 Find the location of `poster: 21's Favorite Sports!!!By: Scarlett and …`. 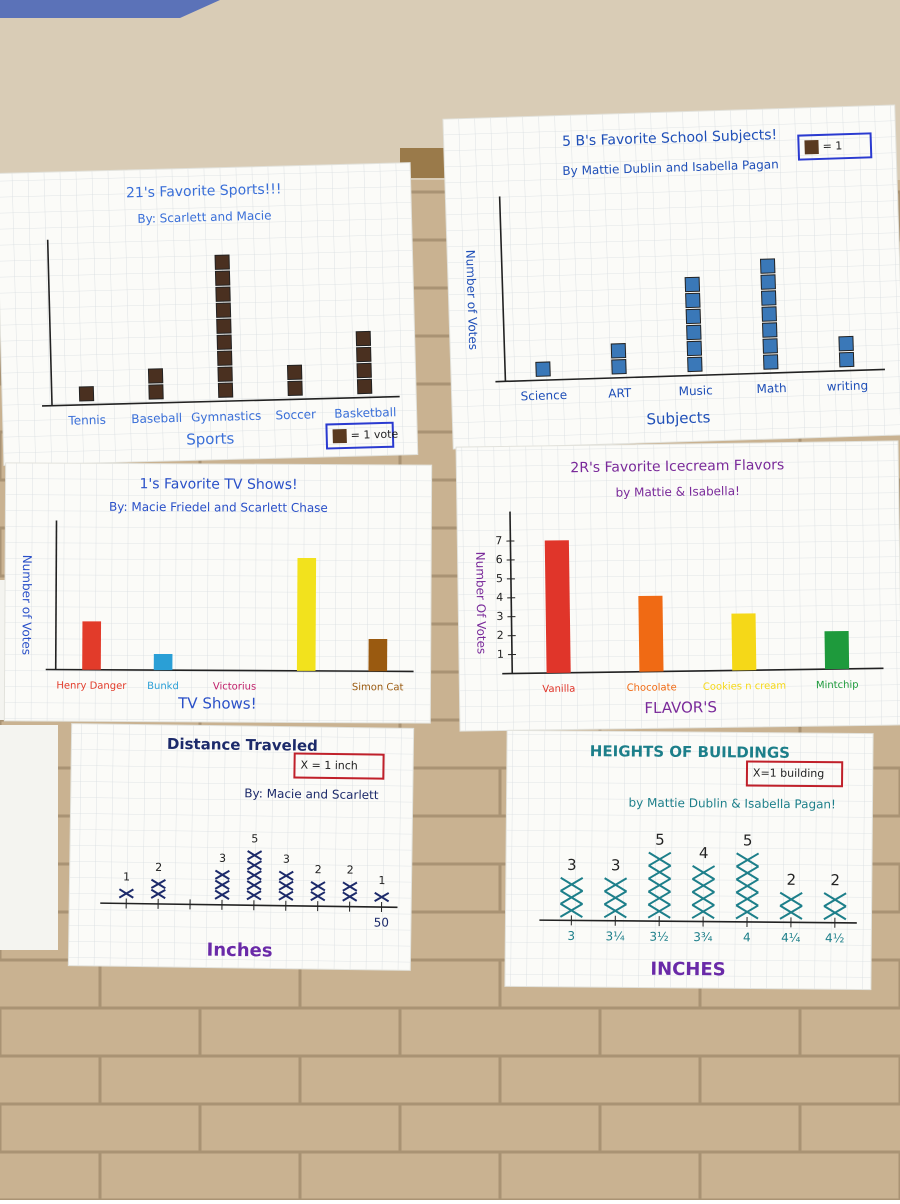

poster: 21's Favorite Sports!!!By: Scarlett and … is located at coordinates (209, 314).